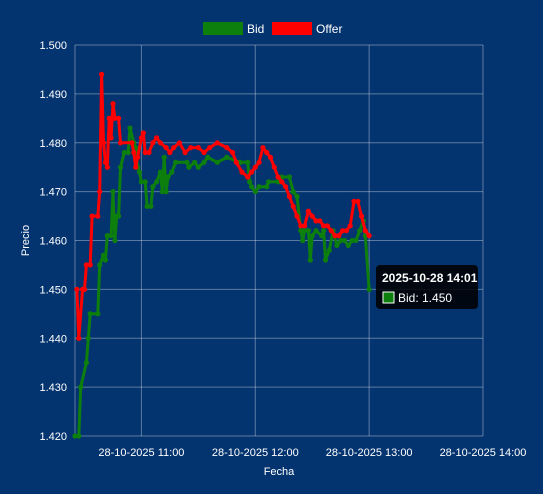 This screenshot has width=543, height=494. What do you see at coordinates (292, 28) in the screenshot?
I see `legend-swatch-offer` at bounding box center [292, 28].